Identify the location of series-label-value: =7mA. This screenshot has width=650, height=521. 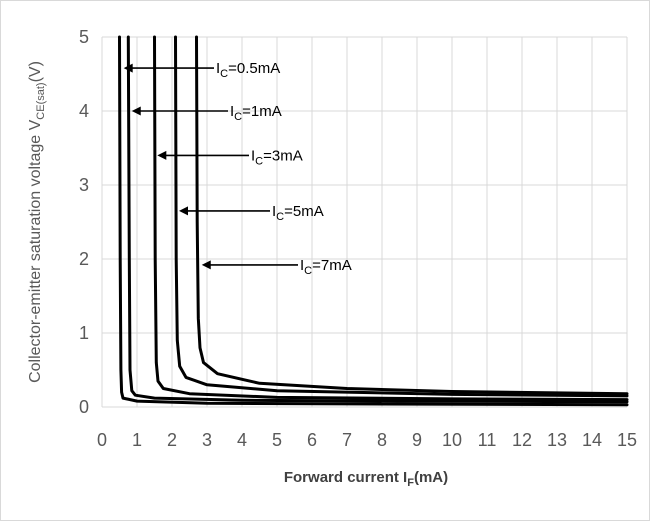
(332, 265).